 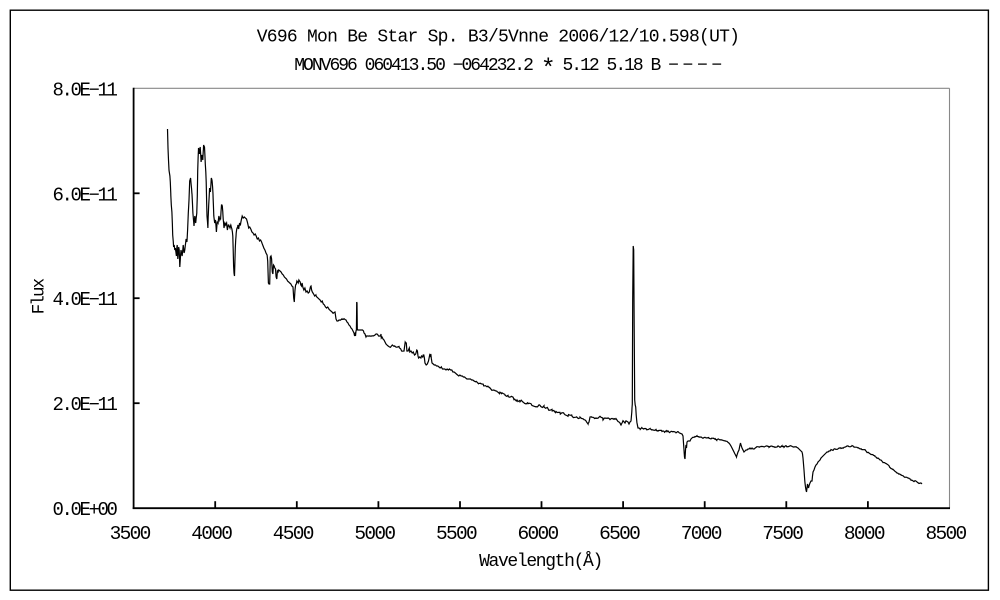 I want to click on svg-text: 2.0E−11, so click(x=84, y=405).